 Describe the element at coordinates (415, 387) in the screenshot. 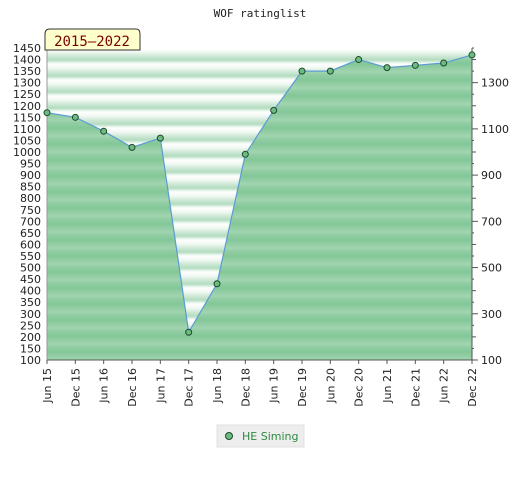

I see `x-axis-tick-label: Dec 21` at that location.